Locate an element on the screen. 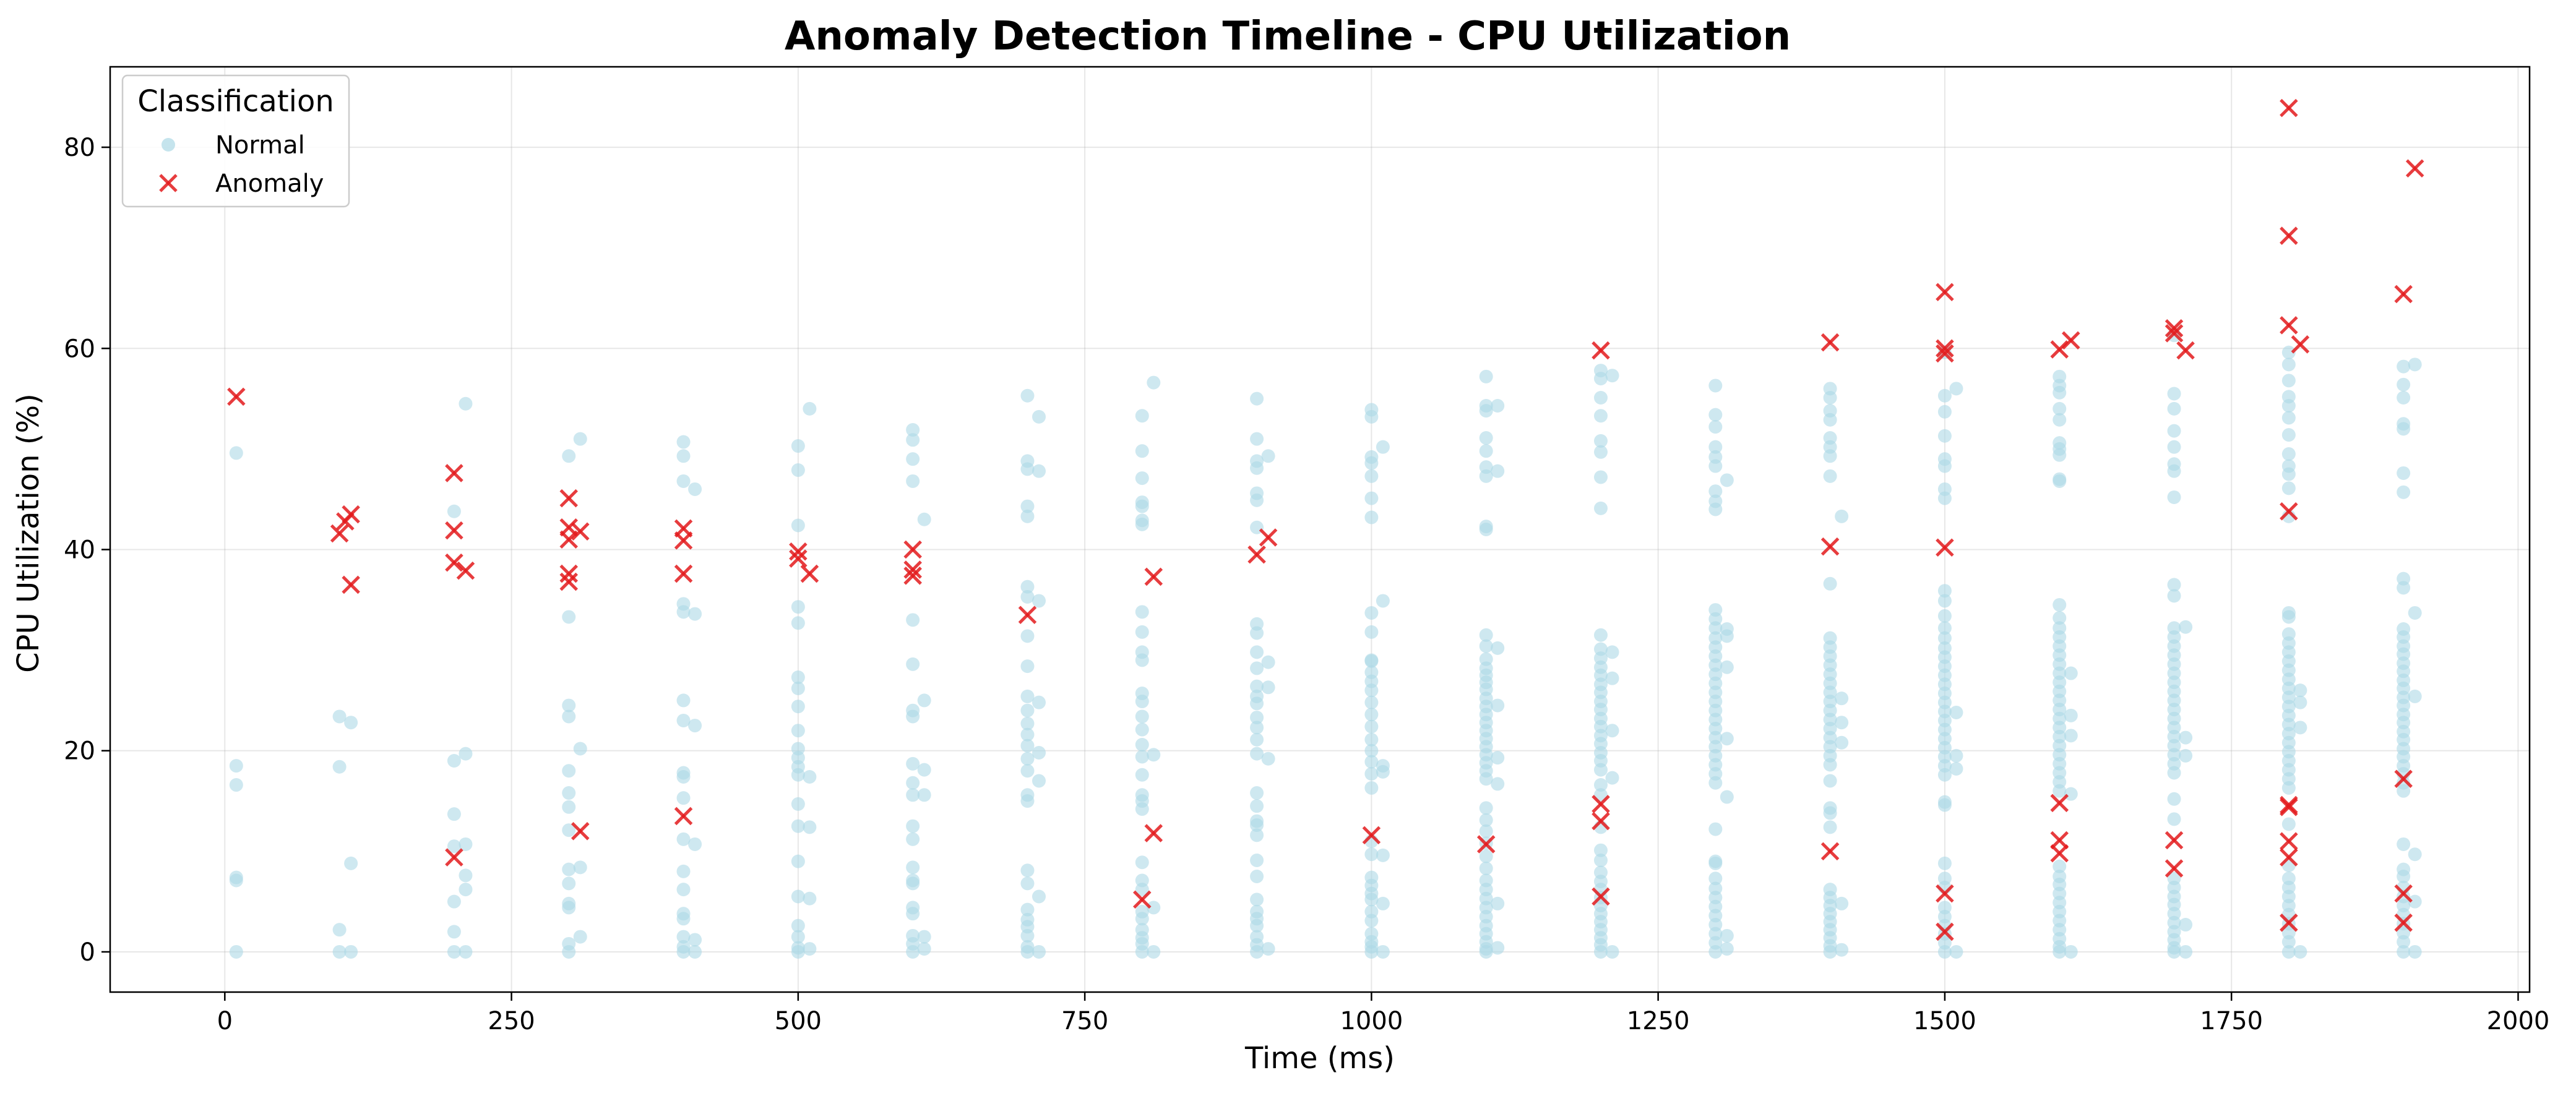 The height and width of the screenshot is (1096, 2576). legend-normal-label: Normal is located at coordinates (260, 145).